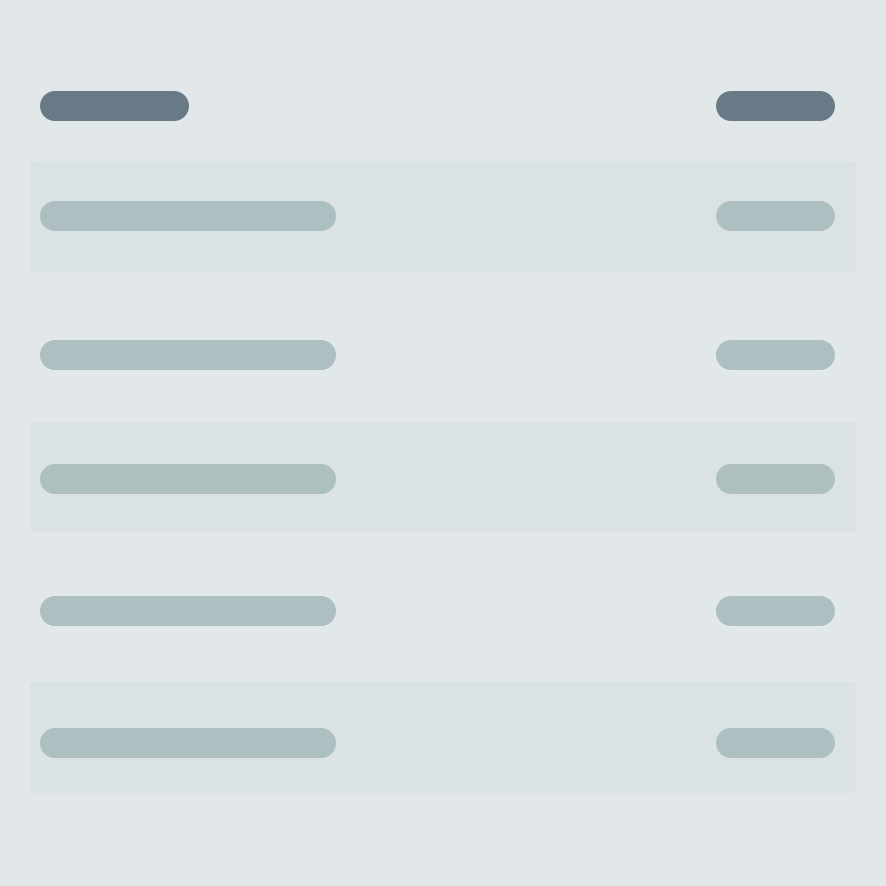 The image size is (886, 886). Describe the element at coordinates (775, 106) in the screenshot. I see `header-right-placeholder` at that location.